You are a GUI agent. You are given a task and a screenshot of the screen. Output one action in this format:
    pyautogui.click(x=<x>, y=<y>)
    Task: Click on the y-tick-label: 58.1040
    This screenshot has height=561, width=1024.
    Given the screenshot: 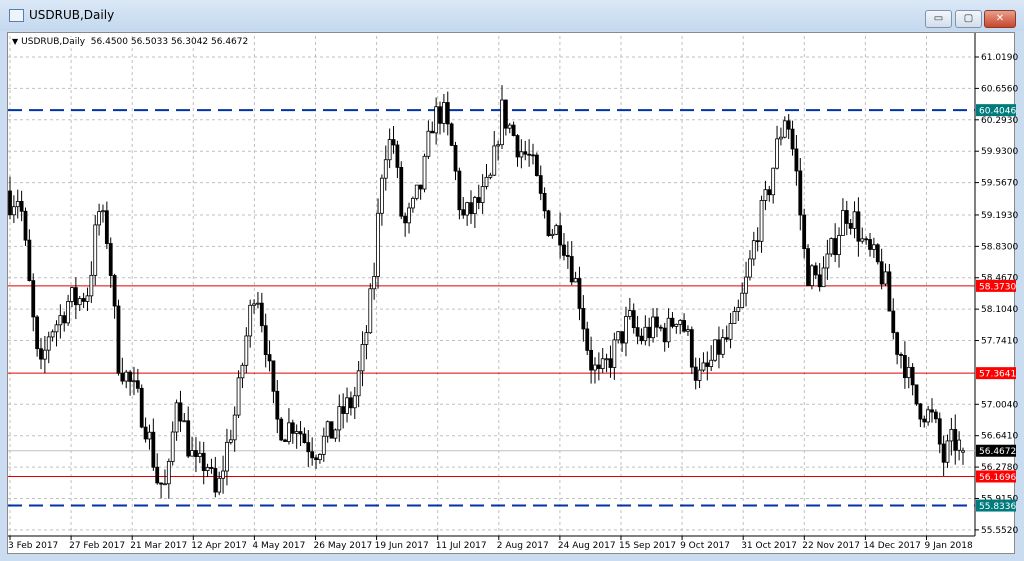 What is the action you would take?
    pyautogui.click(x=999, y=310)
    